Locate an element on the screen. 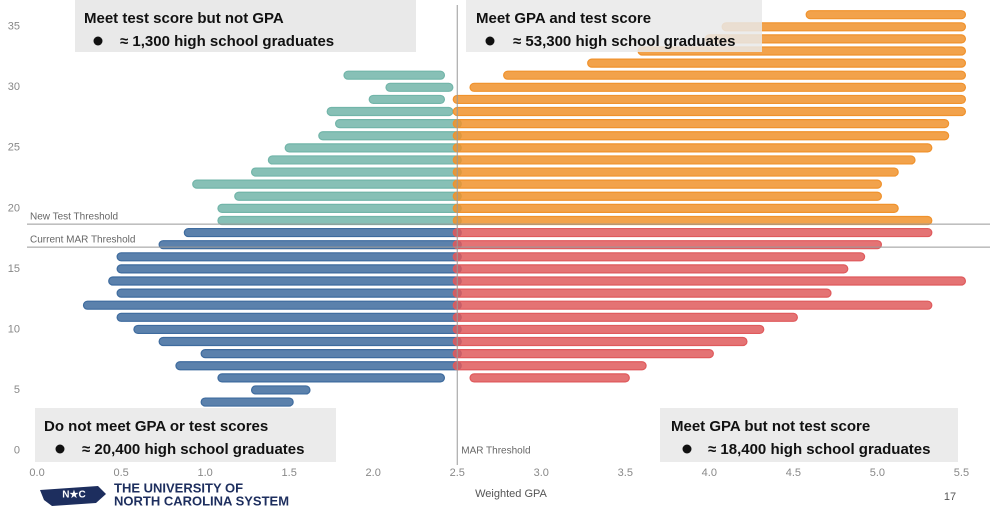  y-tick-label: 0 is located at coordinates (17, 450).